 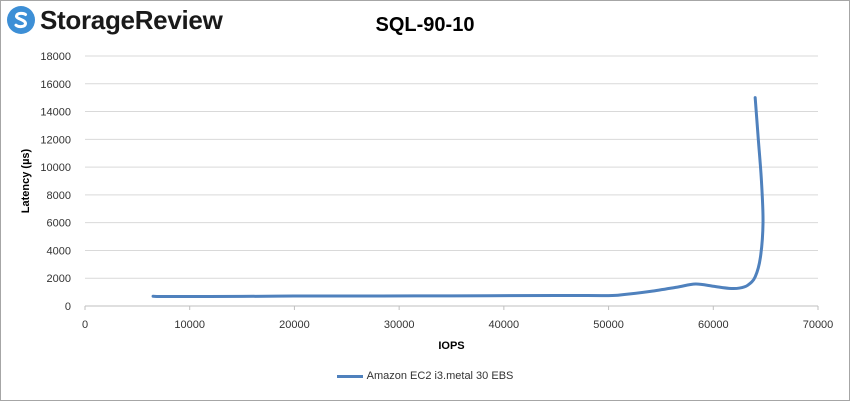 What do you see at coordinates (131, 19) in the screenshot?
I see `brand-name: StorageReview` at bounding box center [131, 19].